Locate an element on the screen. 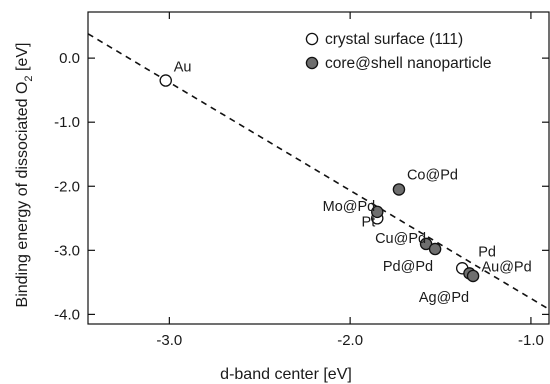  data-label-pt: Pt is located at coordinates (369, 222).